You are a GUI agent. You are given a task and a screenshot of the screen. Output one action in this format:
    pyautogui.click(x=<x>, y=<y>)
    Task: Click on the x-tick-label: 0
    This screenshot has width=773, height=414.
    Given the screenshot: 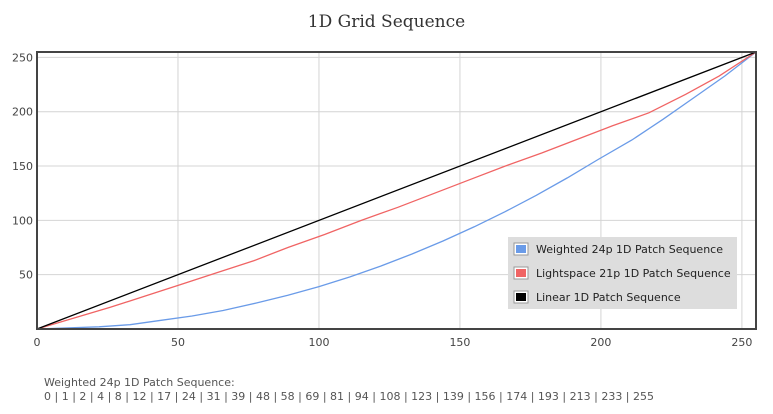 What is the action you would take?
    pyautogui.click(x=37, y=342)
    